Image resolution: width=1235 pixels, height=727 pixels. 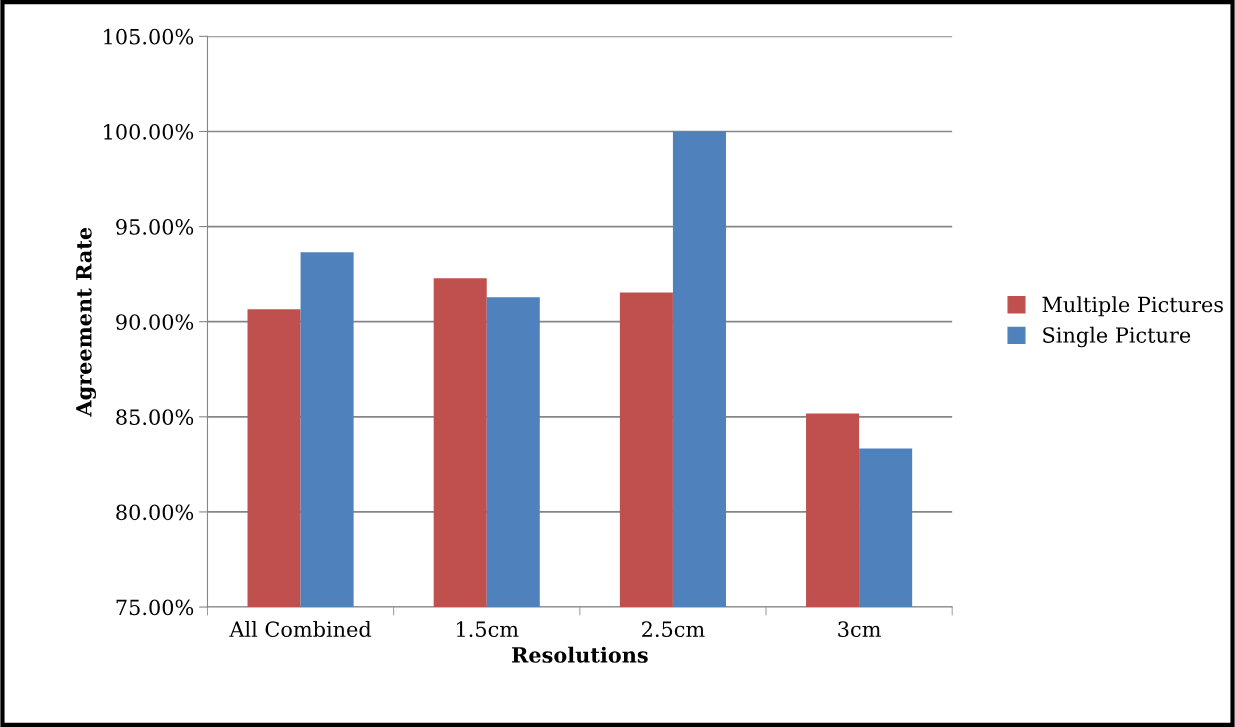 What do you see at coordinates (673, 629) in the screenshot?
I see `x-tick-label: 2.5cm` at bounding box center [673, 629].